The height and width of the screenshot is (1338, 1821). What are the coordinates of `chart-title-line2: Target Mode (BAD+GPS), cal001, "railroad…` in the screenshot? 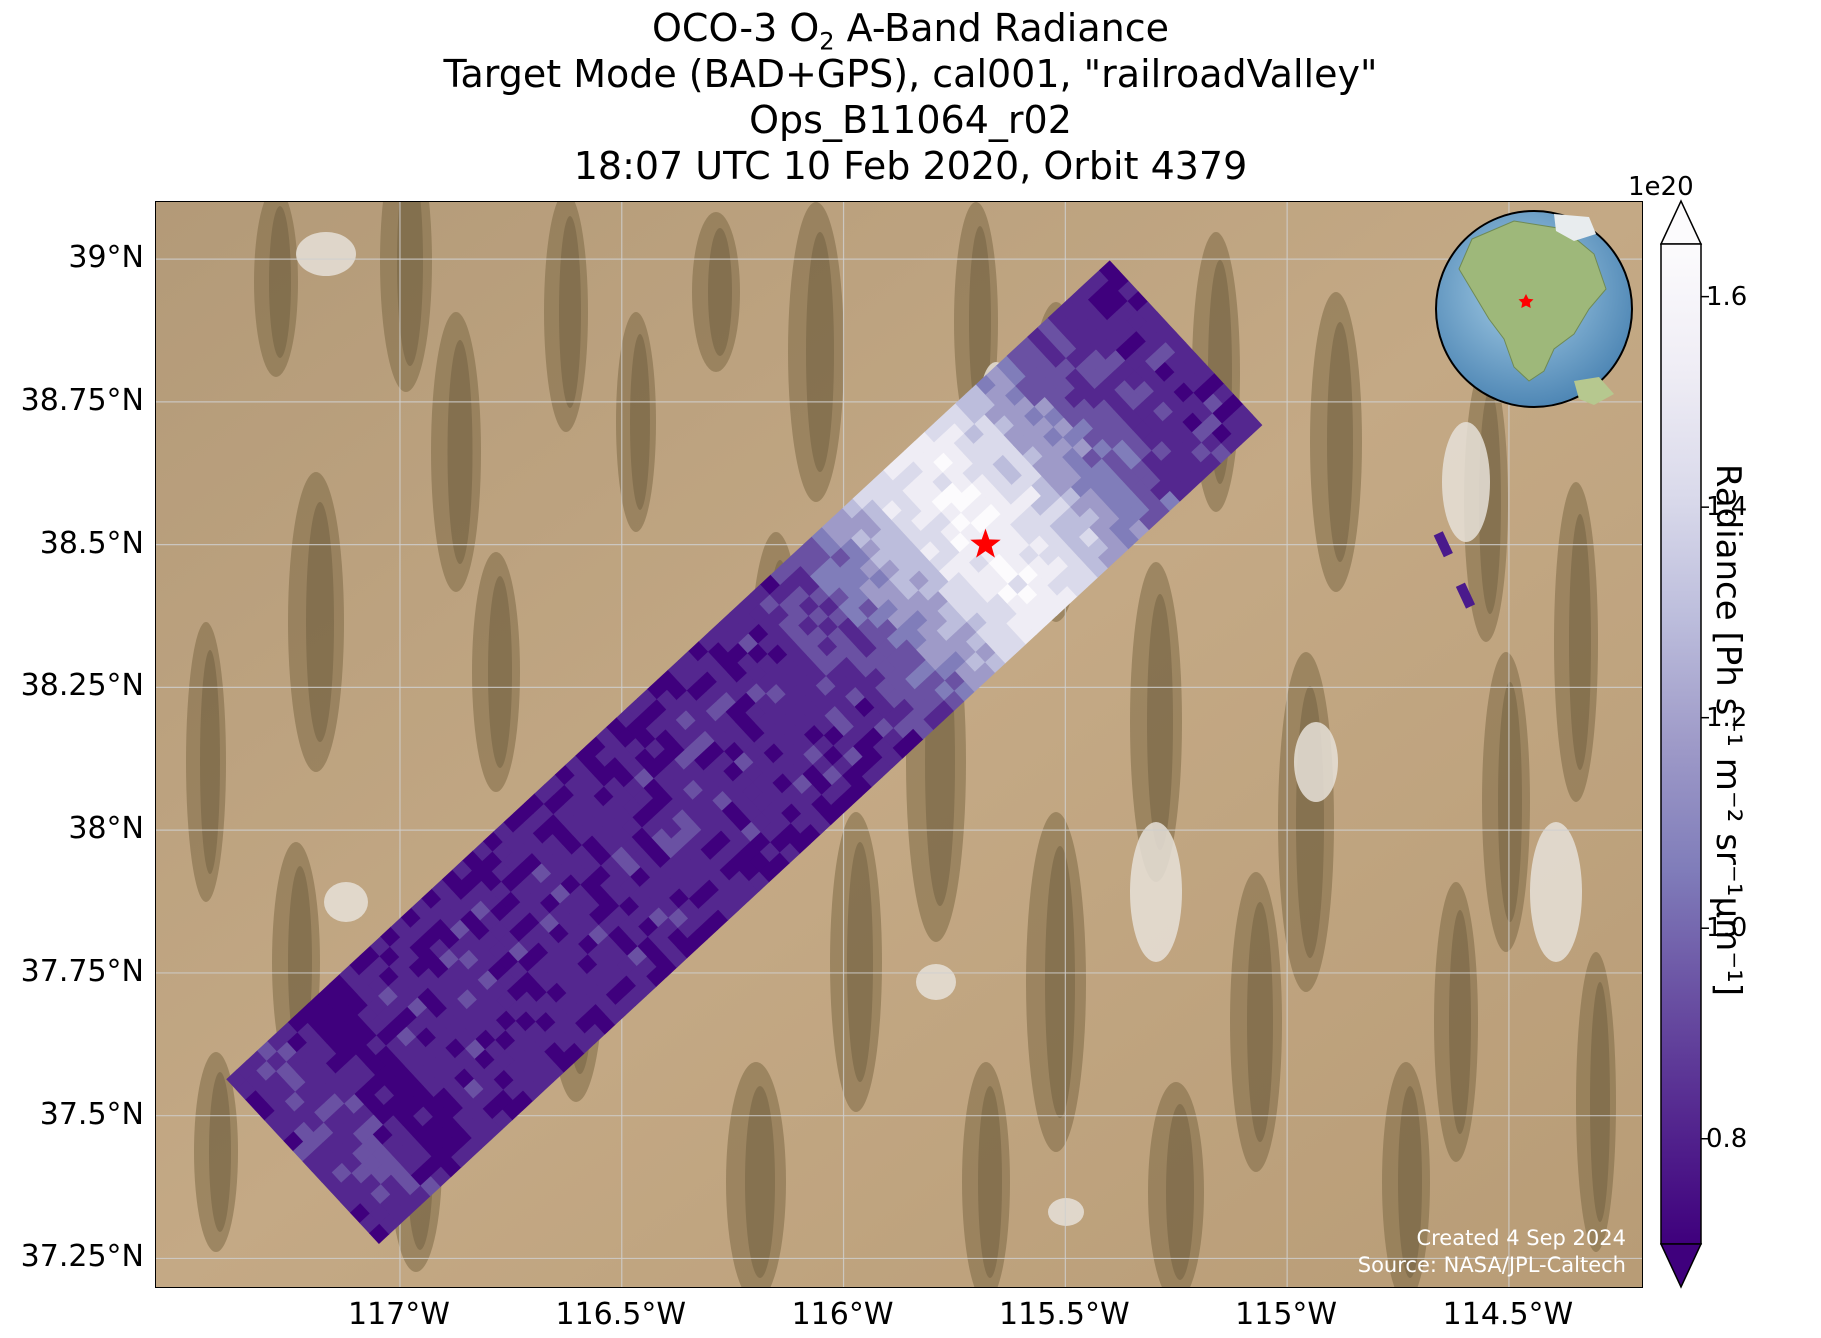 It's located at (910, 74).